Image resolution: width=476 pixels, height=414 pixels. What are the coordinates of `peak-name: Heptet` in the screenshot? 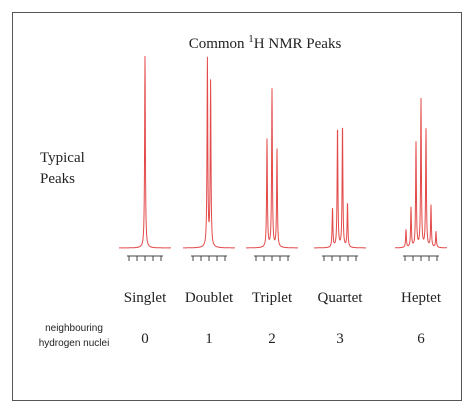 It's located at (421, 298).